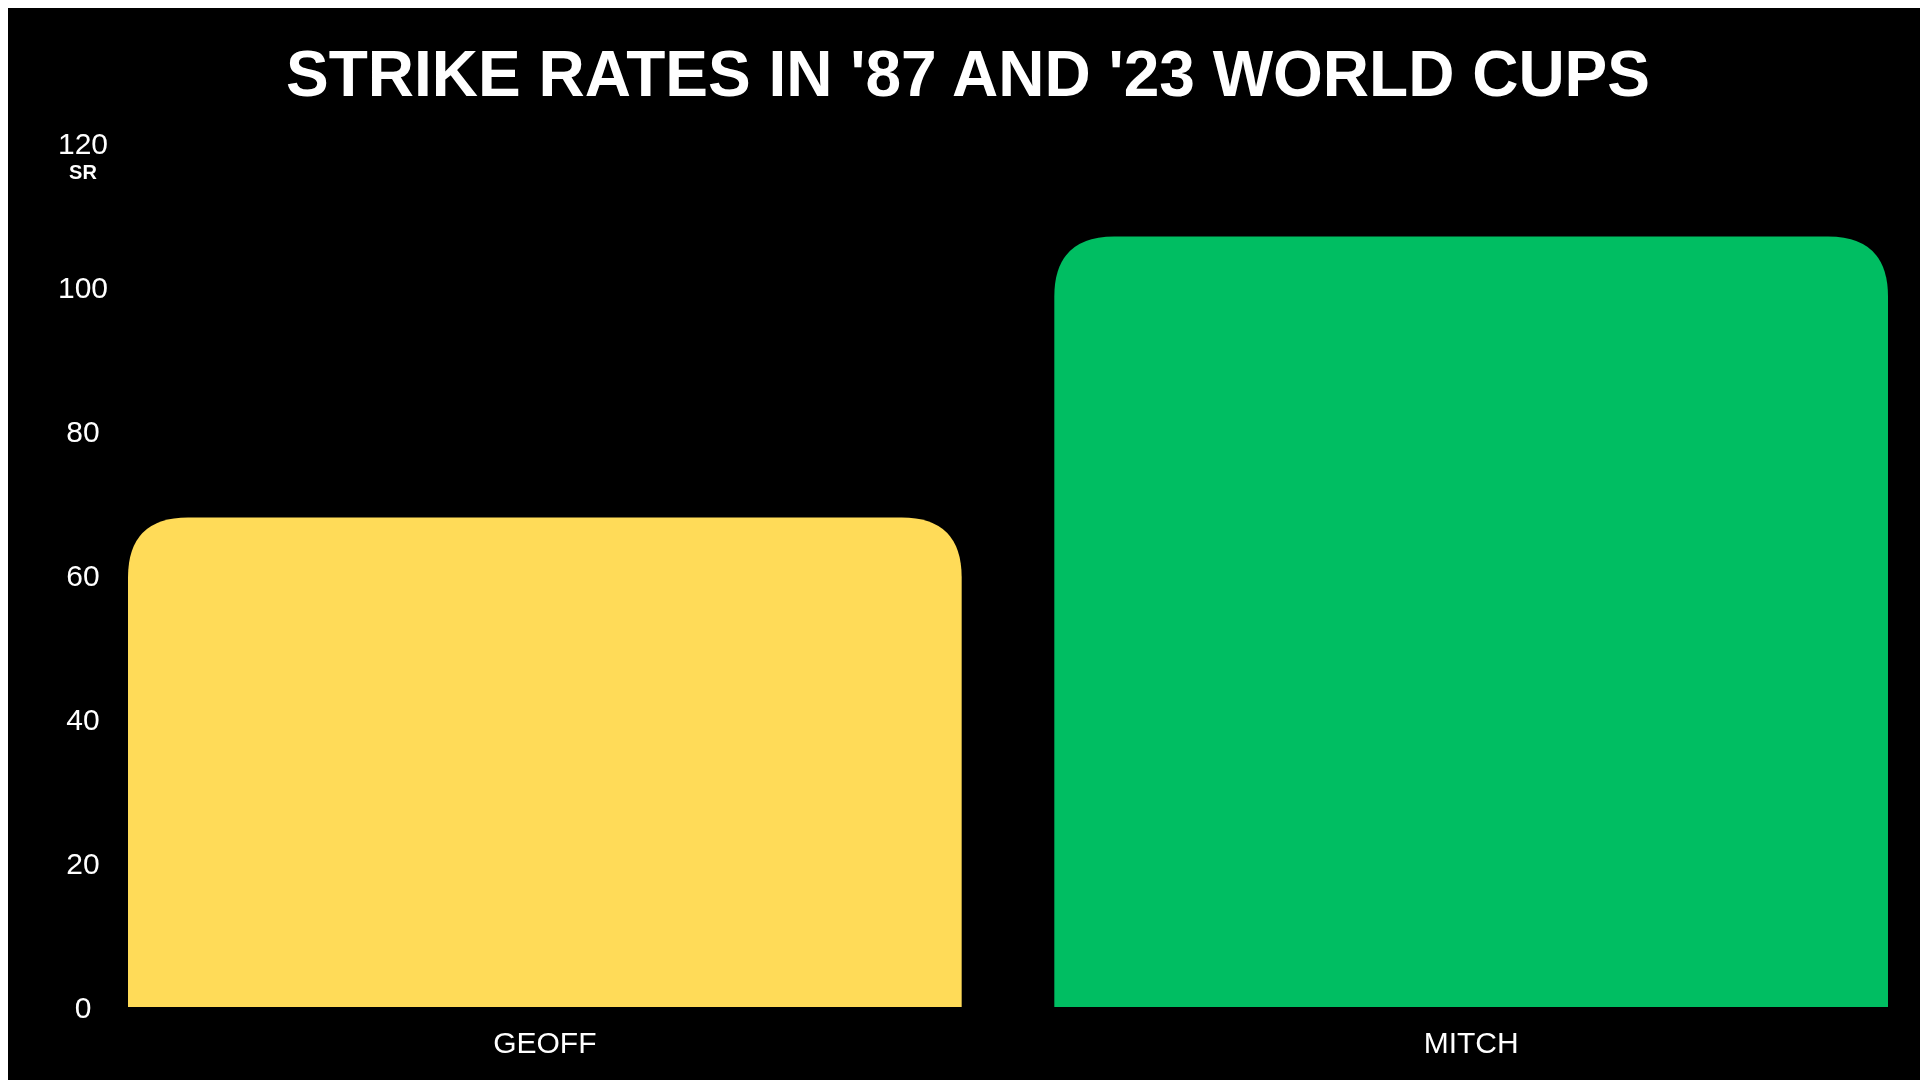  I want to click on x-tick-label: MITCH, so click(1471, 1042).